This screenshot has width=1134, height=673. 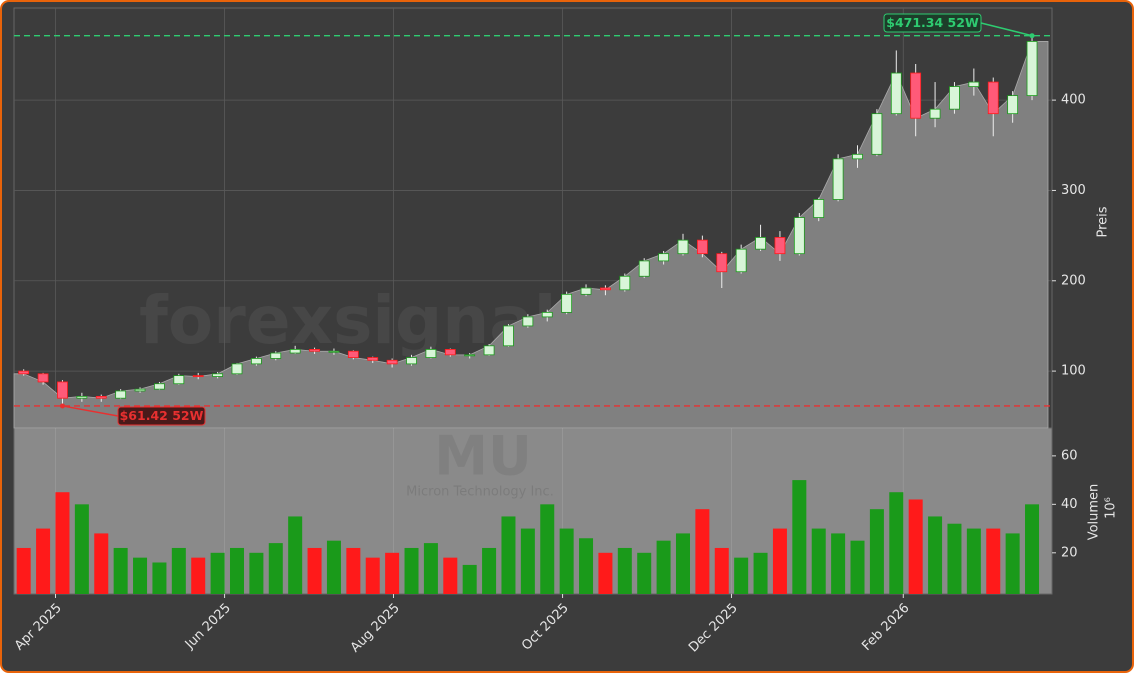 What do you see at coordinates (1073, 371) in the screenshot?
I see `y-tick-label: 100` at bounding box center [1073, 371].